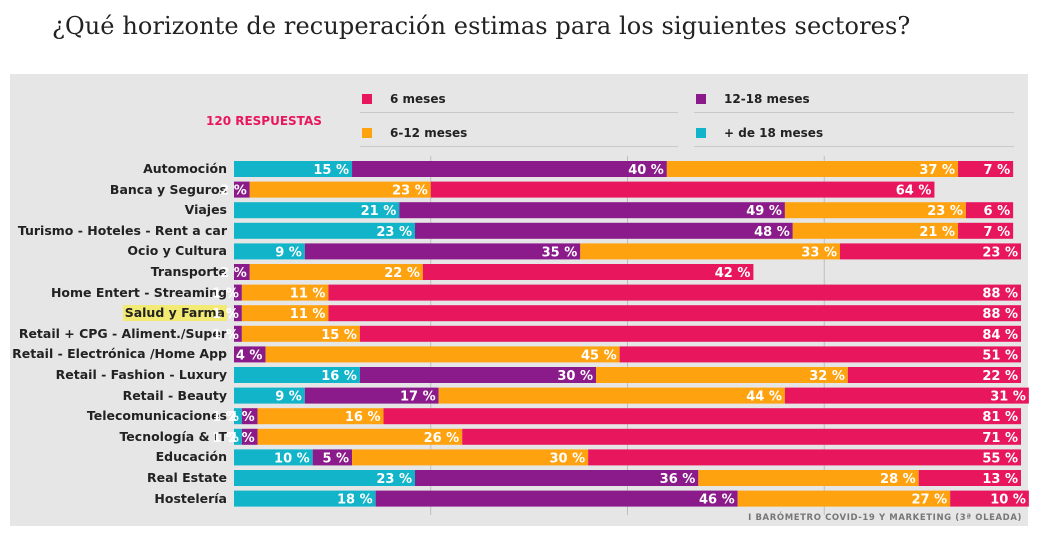  I want to click on category-label-row: Telecomunicaciones, so click(113, 416).